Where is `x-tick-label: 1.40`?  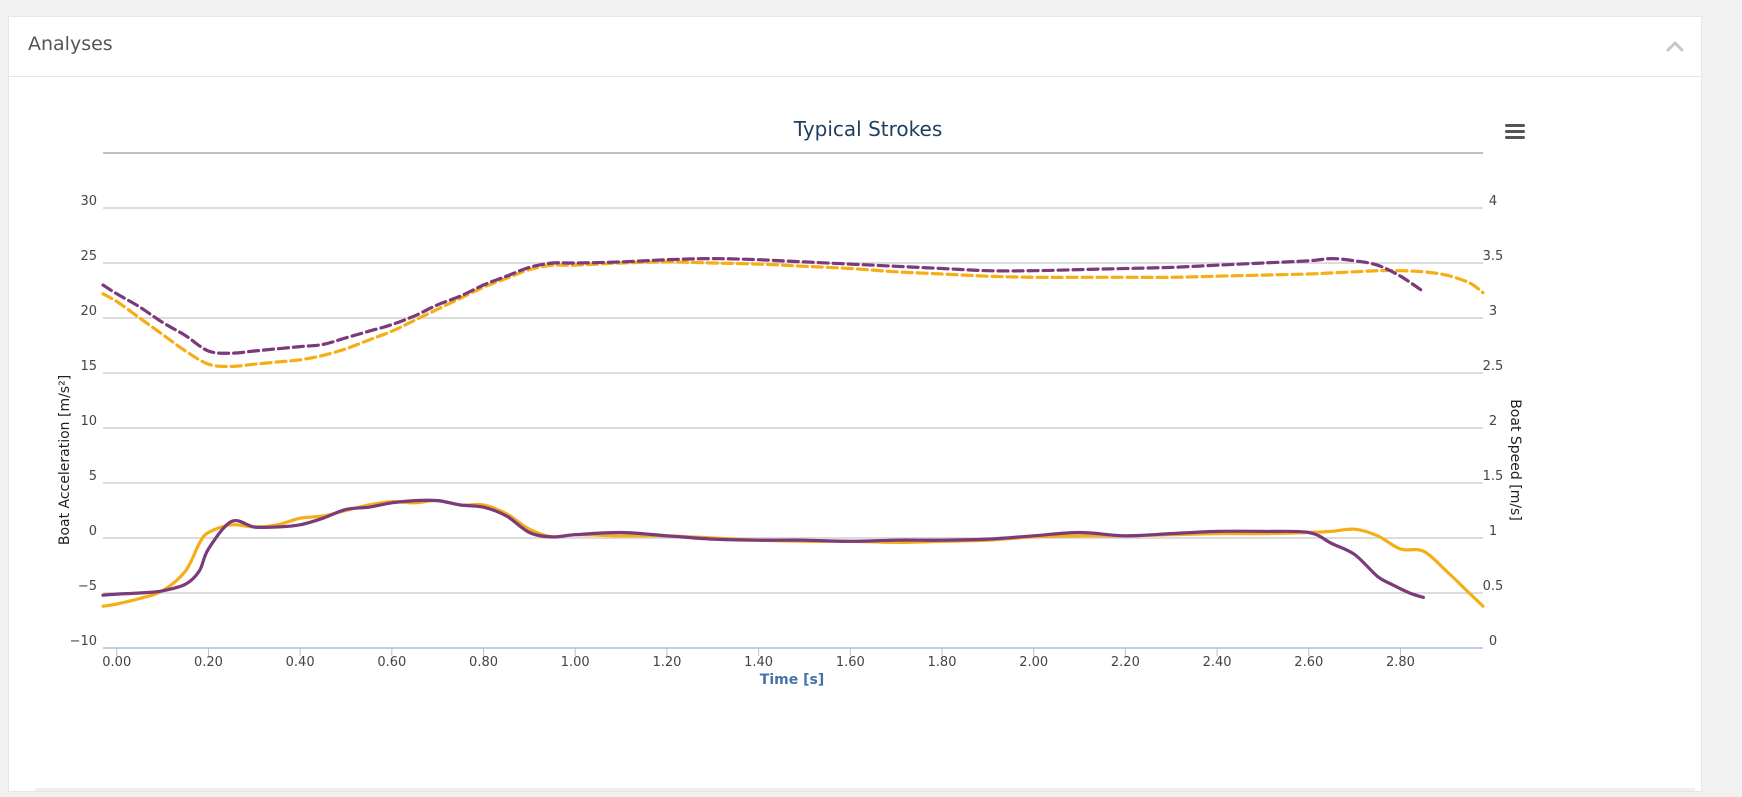 x-tick-label: 1.40 is located at coordinates (758, 662).